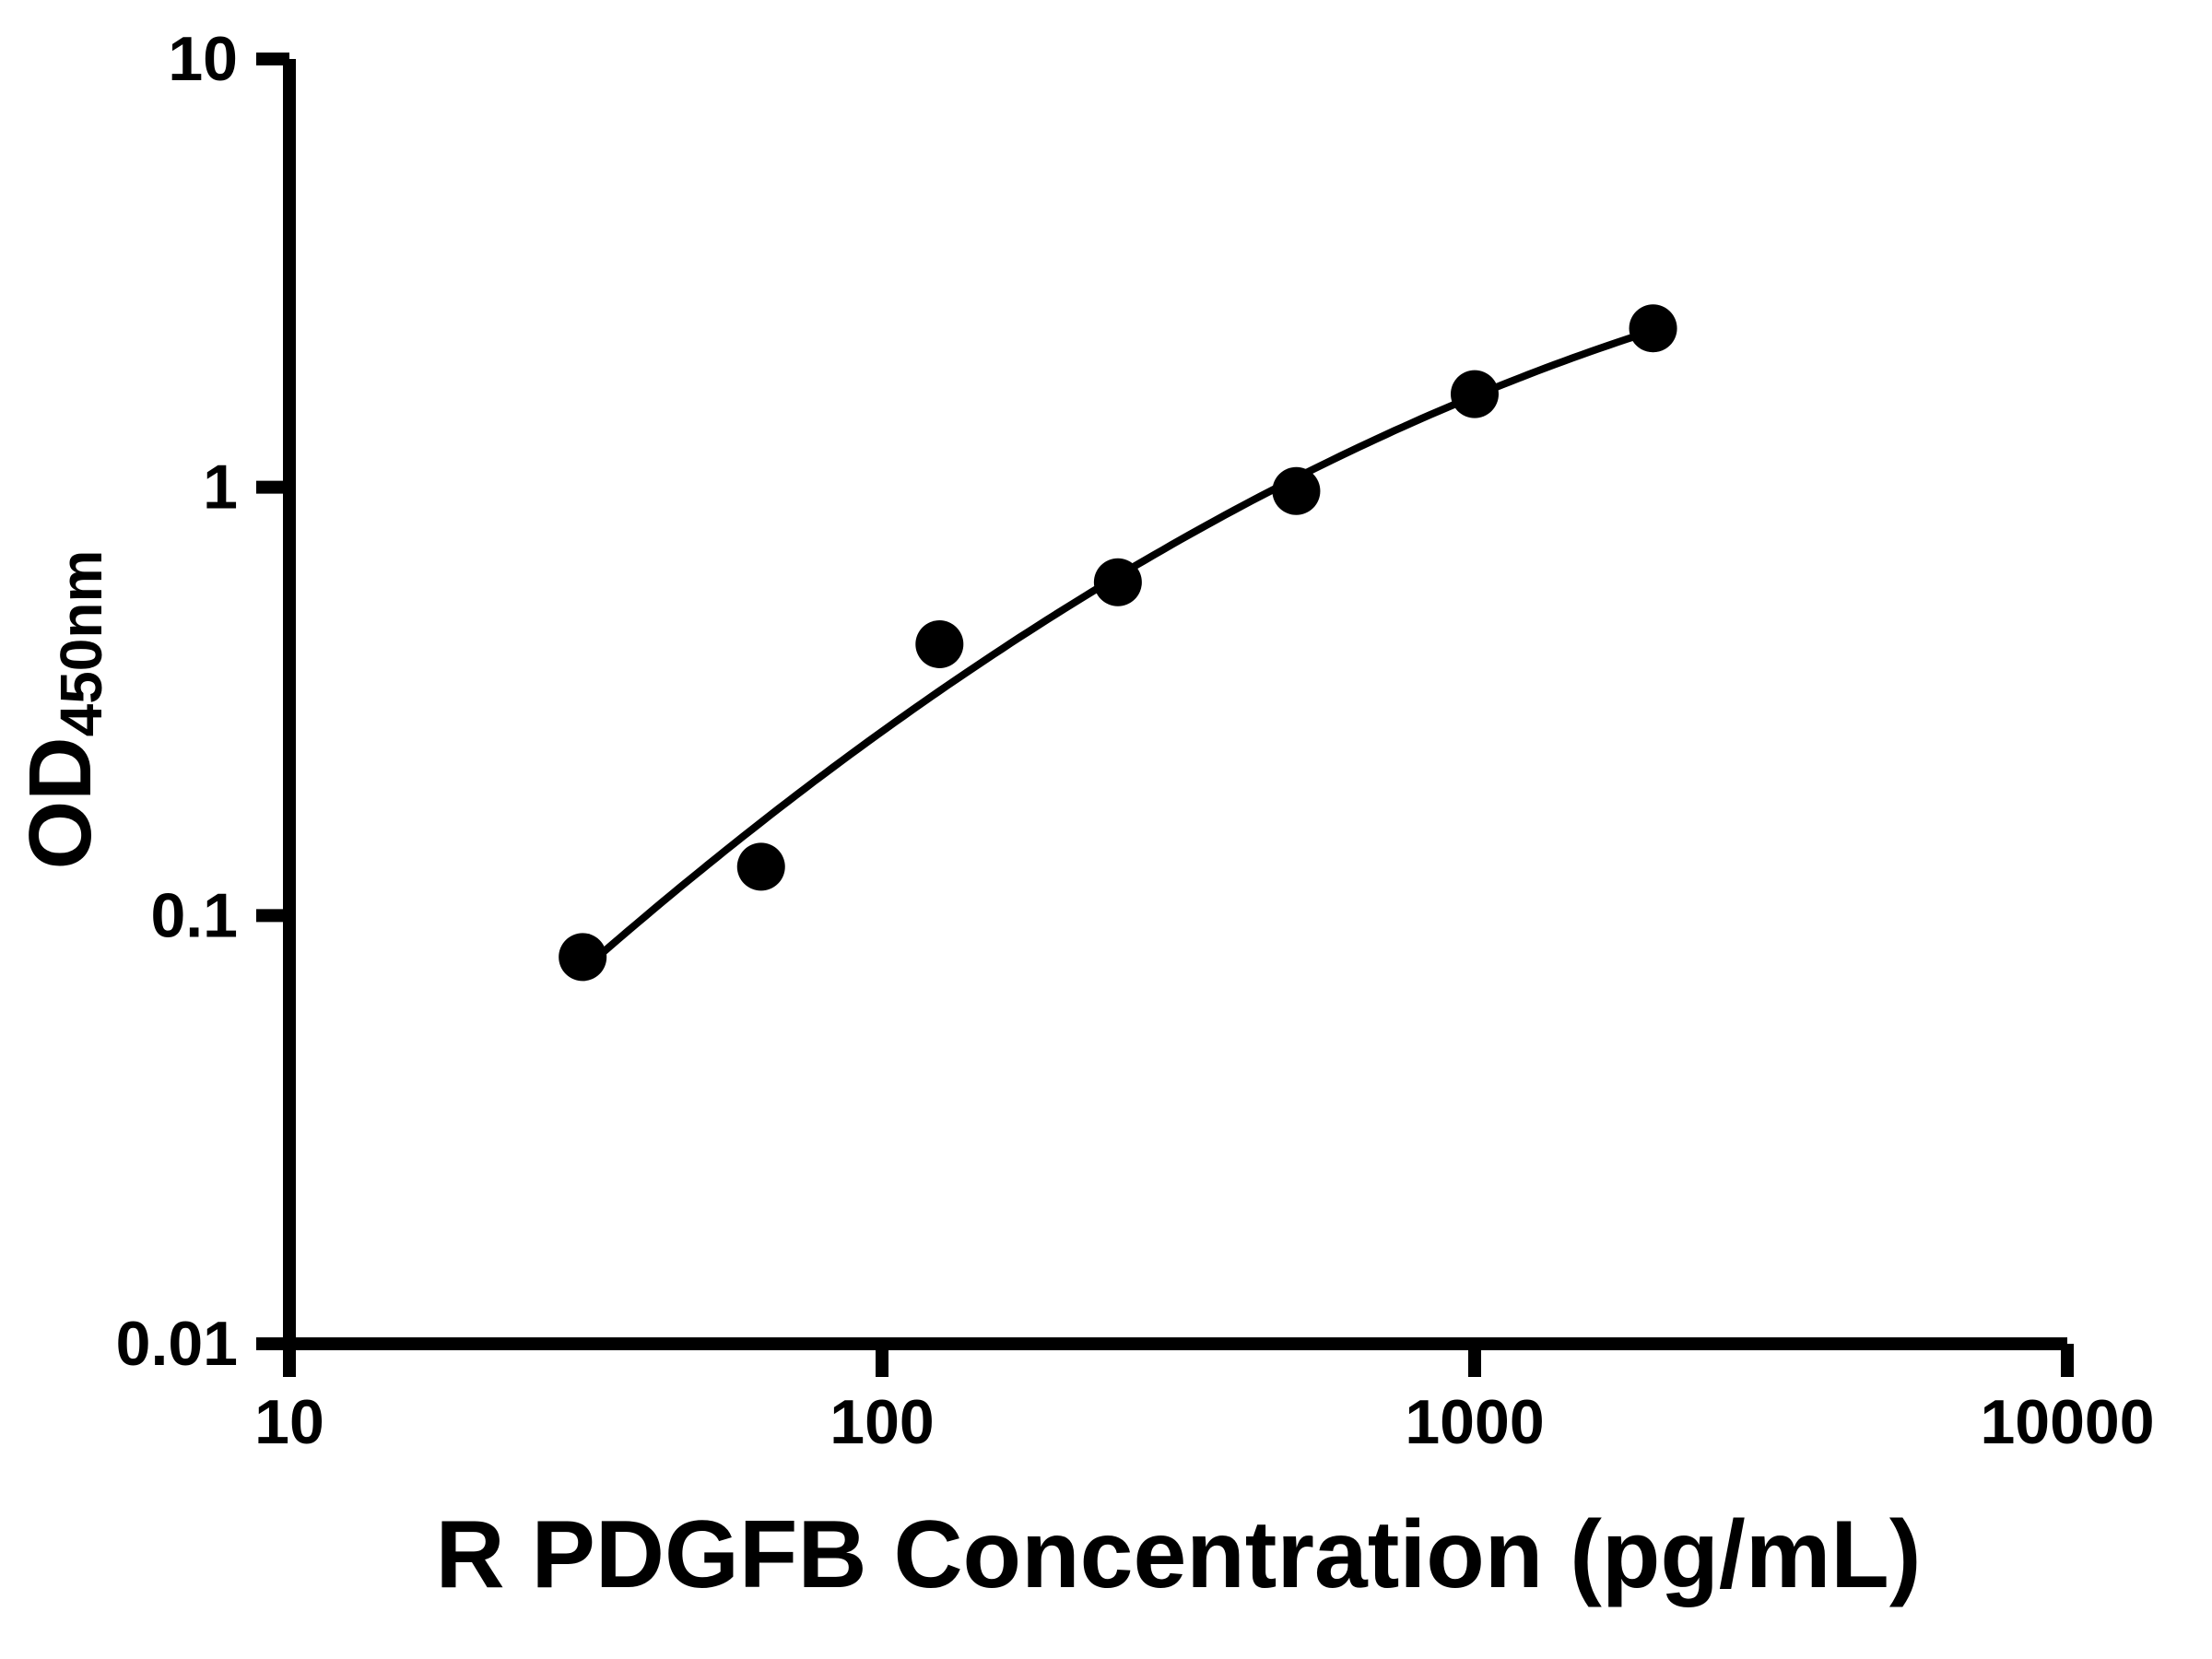 This screenshot has height=1659, width=2212. Describe the element at coordinates (194, 915) in the screenshot. I see `y-tick-label-0.1: 0.1` at that location.